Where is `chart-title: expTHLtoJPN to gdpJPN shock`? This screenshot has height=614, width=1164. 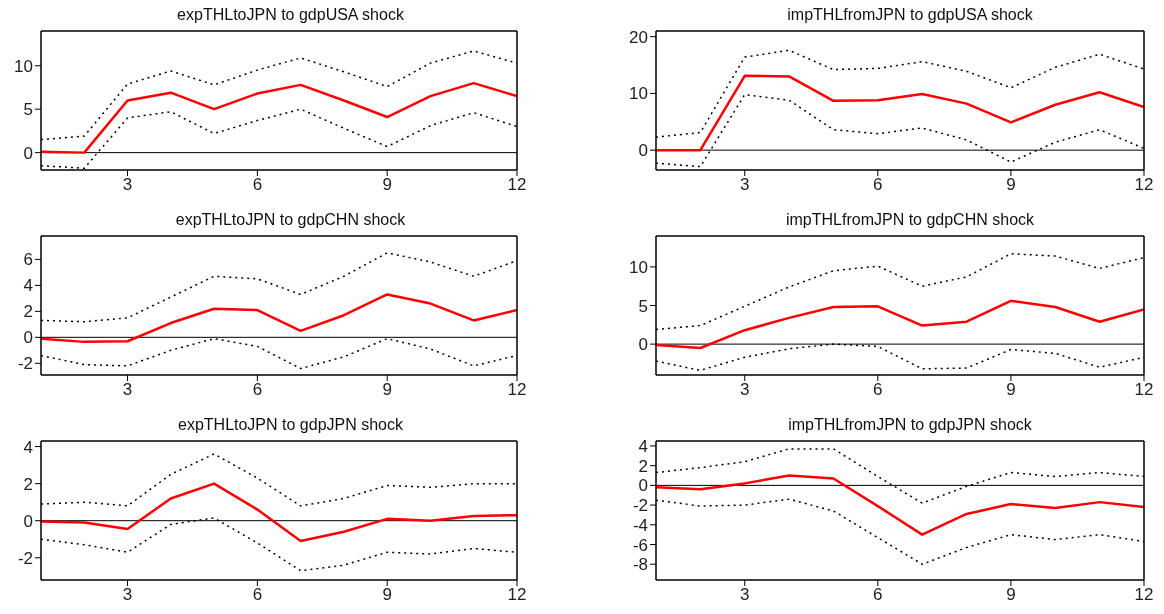 chart-title: expTHLtoJPN to gdpJPN shock is located at coordinates (290, 424).